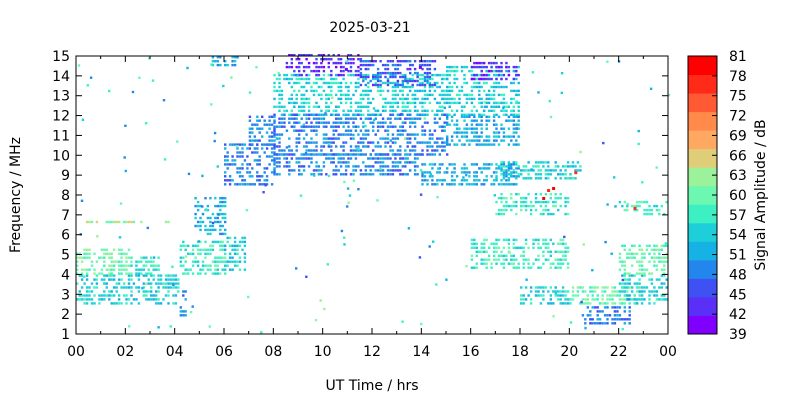  Describe the element at coordinates (346, 69) in the screenshot. I see `signal-hotspot` at that location.